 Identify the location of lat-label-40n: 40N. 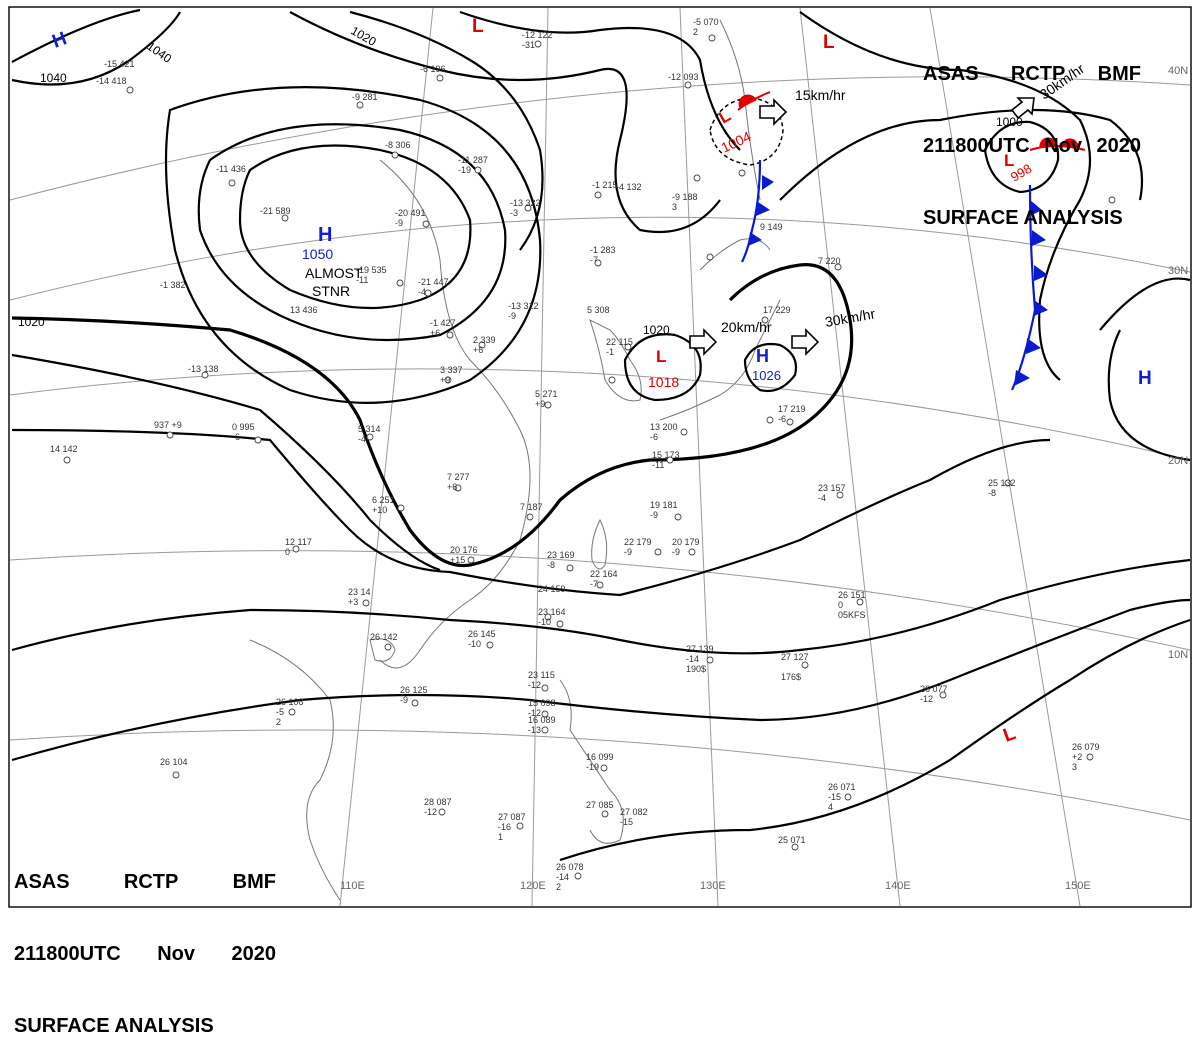
(1178, 71).